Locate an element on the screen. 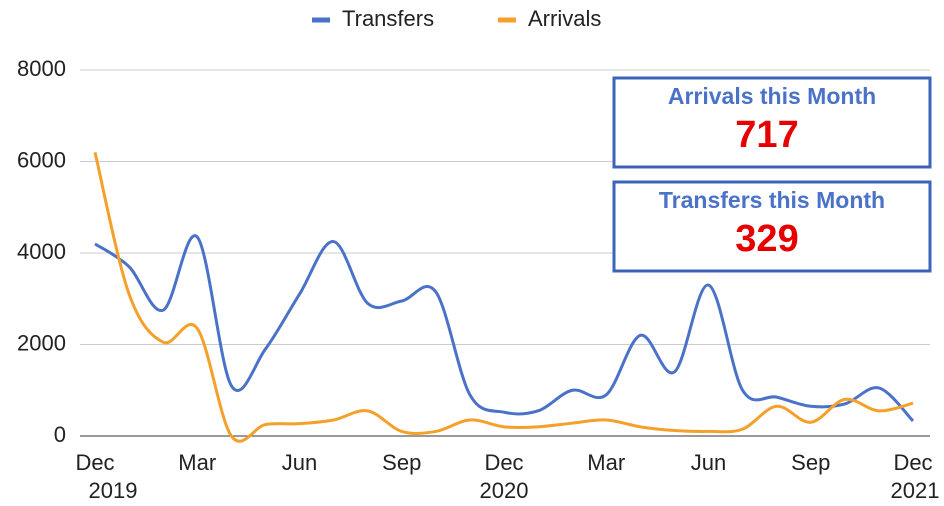 Image resolution: width=944 pixels, height=506 pixels. y-tick-label: 6000 is located at coordinates (41, 159).